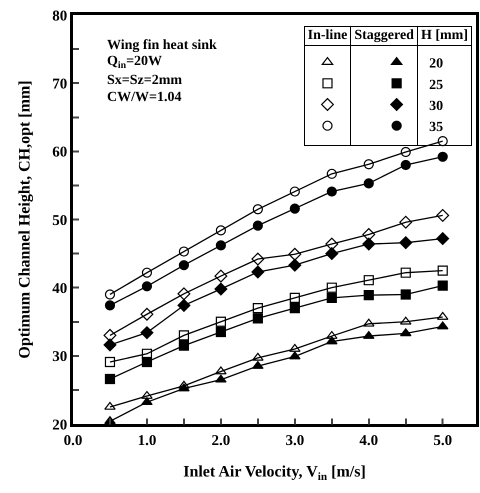 The image size is (480, 493). What do you see at coordinates (384, 36) in the screenshot?
I see `annotation: Staggered` at bounding box center [384, 36].